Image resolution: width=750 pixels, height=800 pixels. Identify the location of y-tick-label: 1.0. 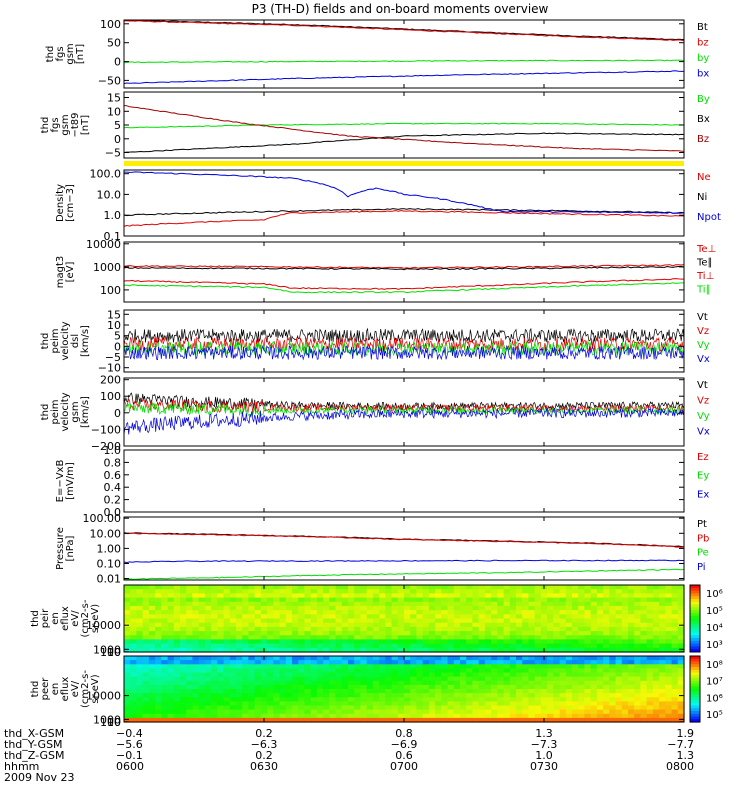
(113, 450).